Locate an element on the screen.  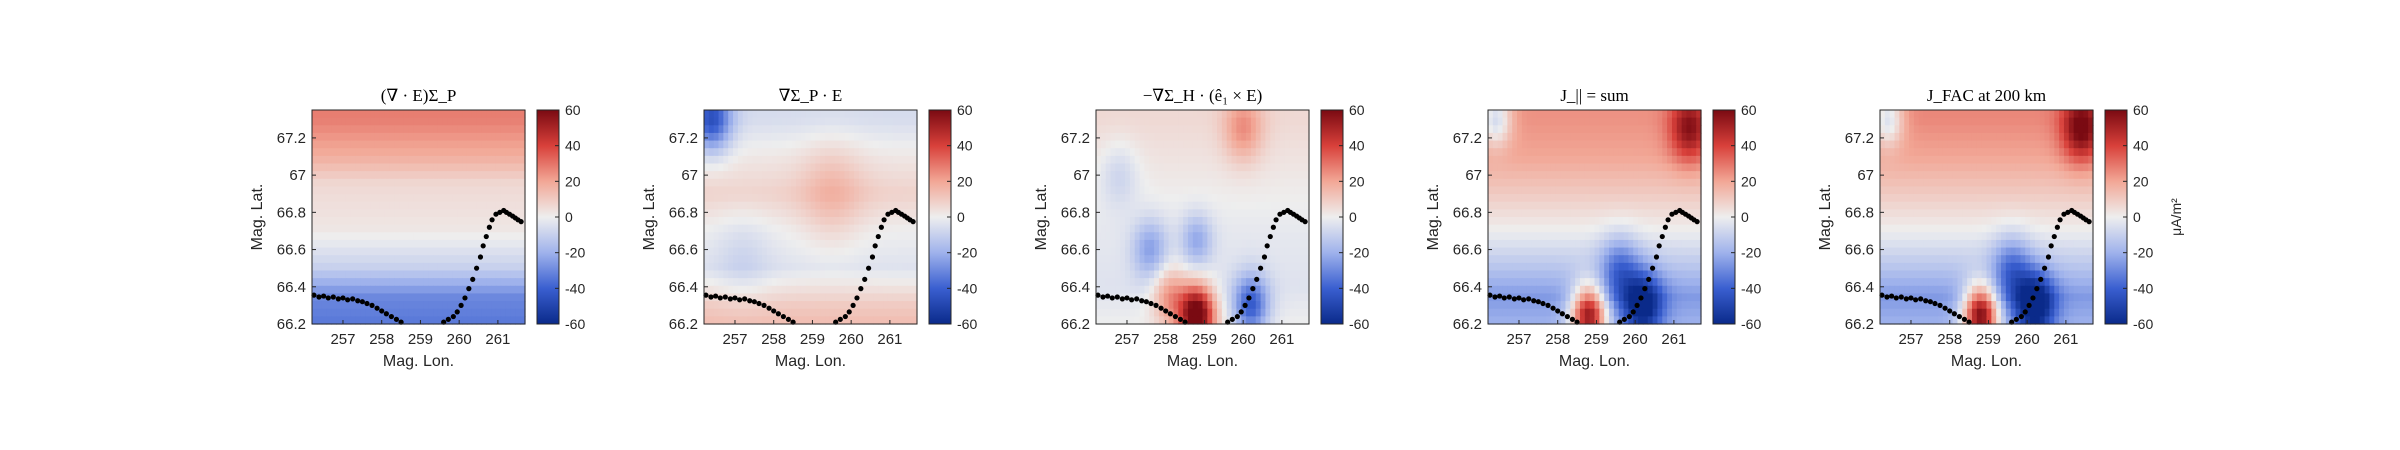
colorbar-tick-label: 0 is located at coordinates (569, 217).